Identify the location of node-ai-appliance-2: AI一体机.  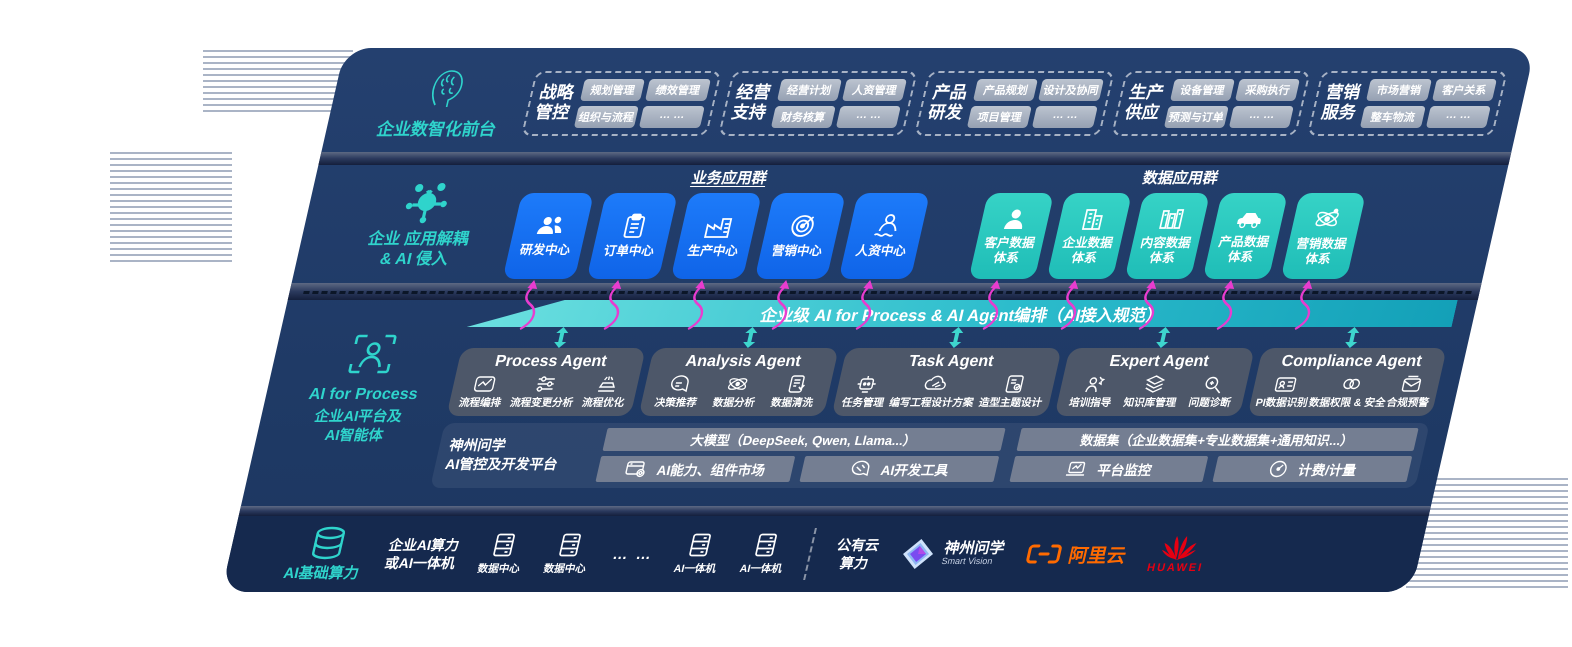
(764, 554).